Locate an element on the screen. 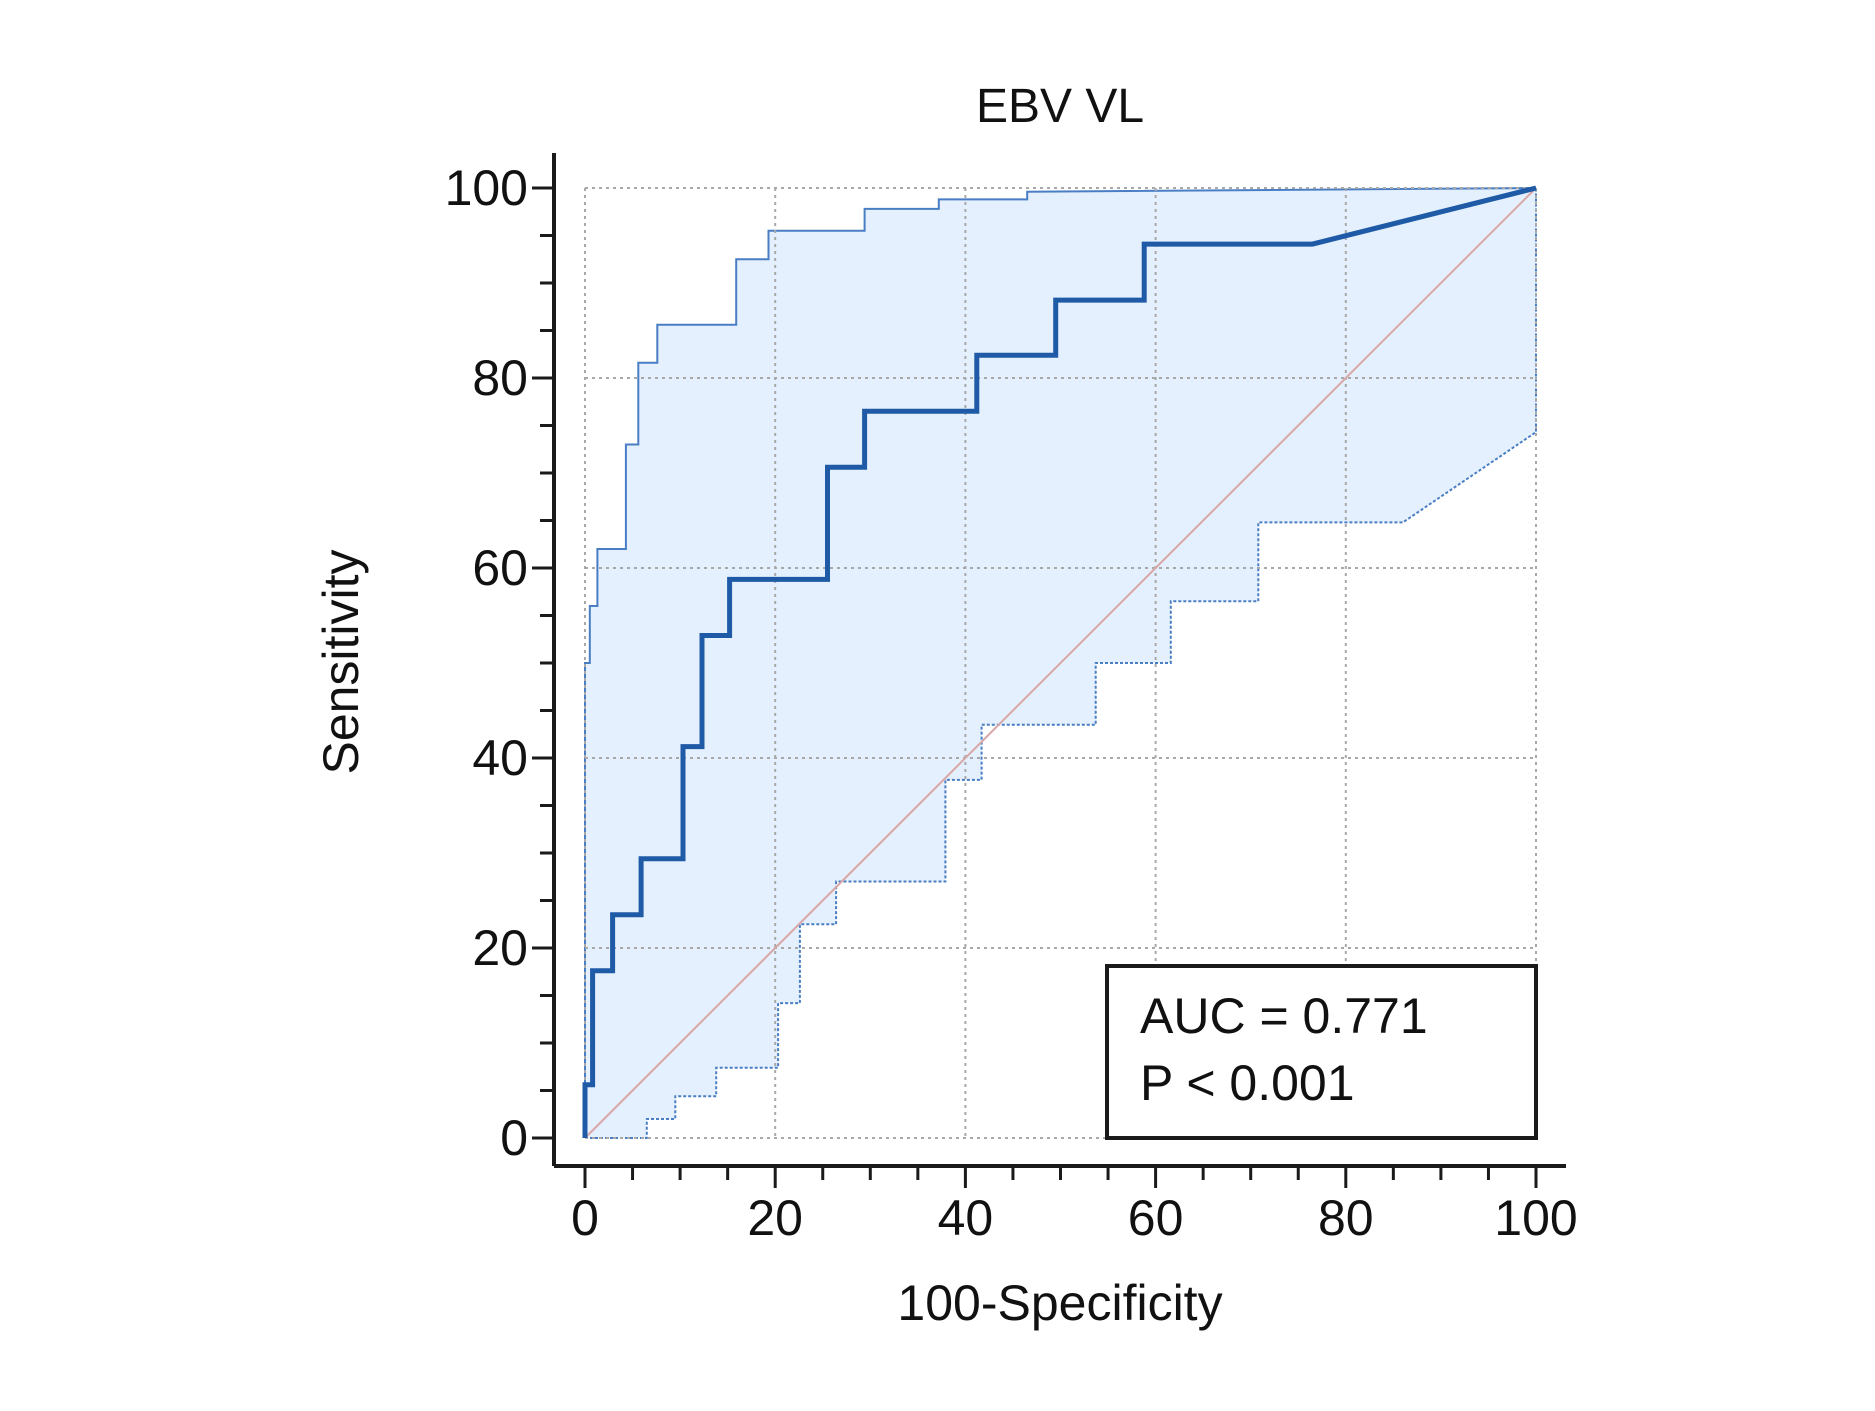  y-tick-label: 100 is located at coordinates (486, 188).